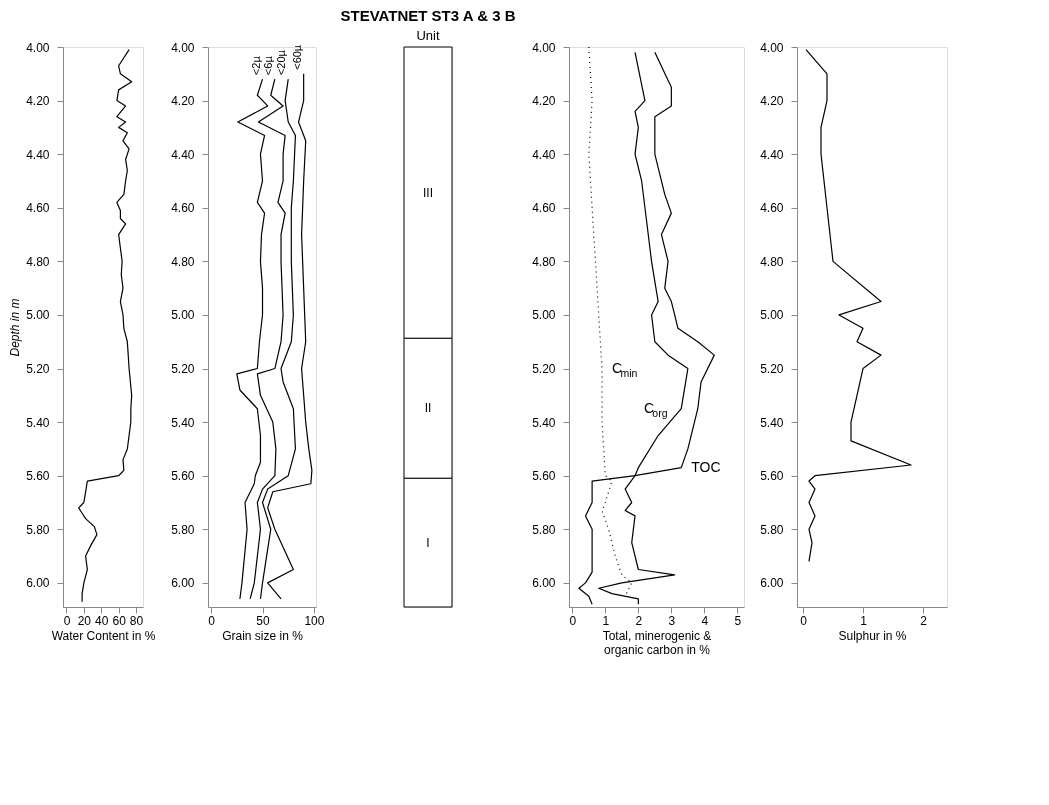 The height and width of the screenshot is (805, 1049). What do you see at coordinates (428, 408) in the screenshot?
I see `series-label: II` at bounding box center [428, 408].